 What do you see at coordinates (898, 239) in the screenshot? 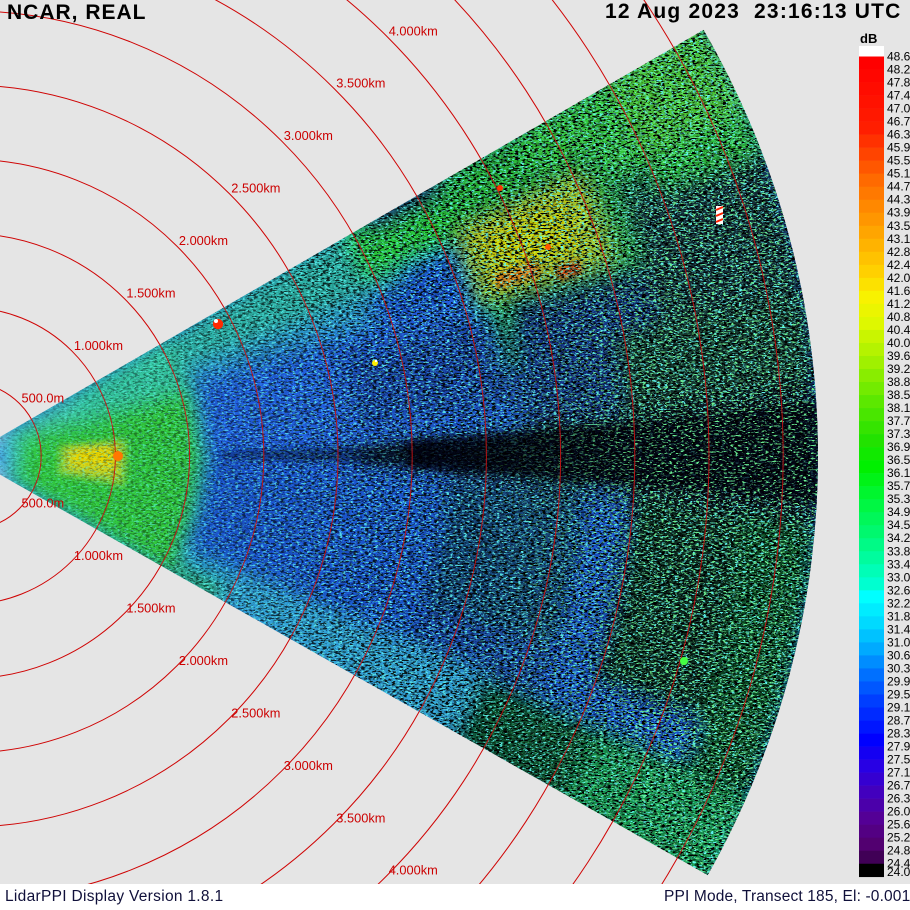
I see `svg-text: 43.1` at bounding box center [898, 239].